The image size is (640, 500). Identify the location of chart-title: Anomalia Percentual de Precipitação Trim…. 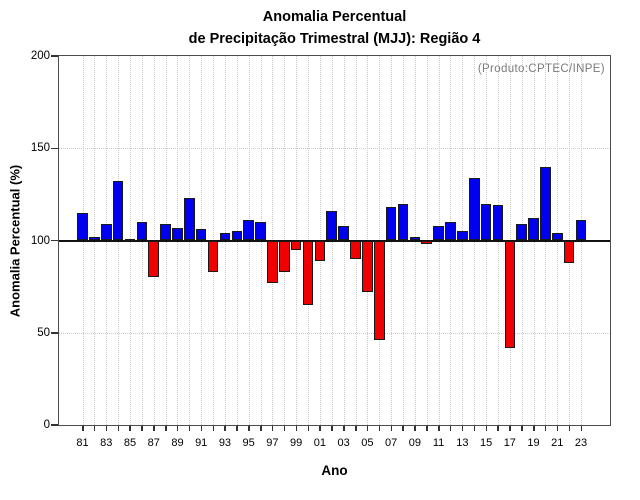
(334, 29).